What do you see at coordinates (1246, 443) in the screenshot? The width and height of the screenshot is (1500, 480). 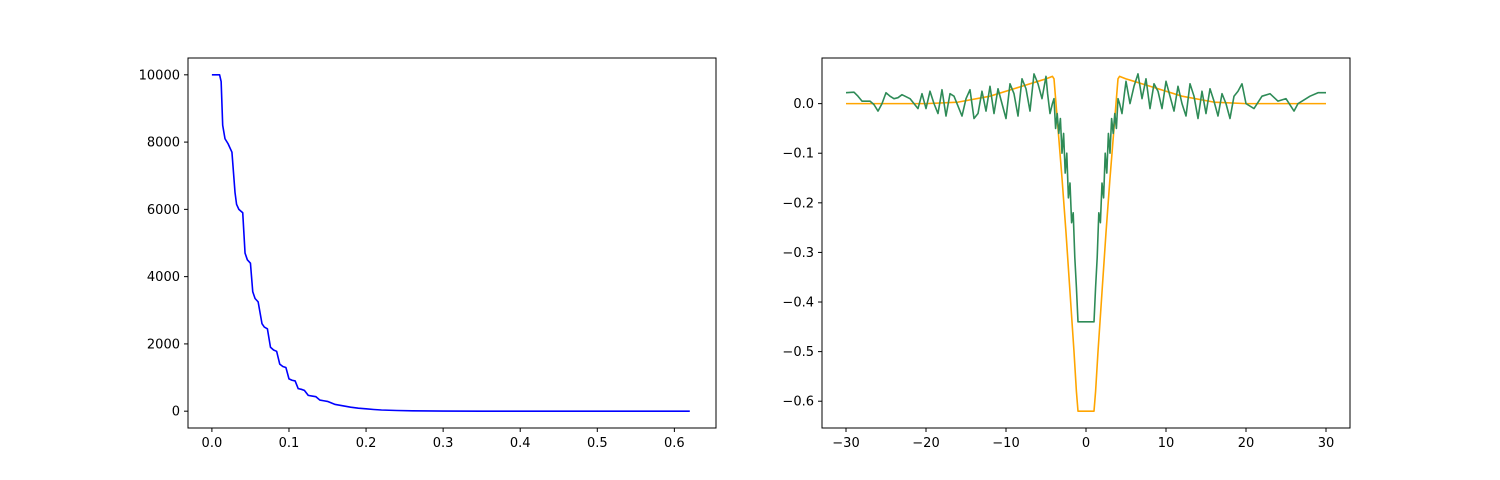 I see `right-x-tick-label: 20` at bounding box center [1246, 443].